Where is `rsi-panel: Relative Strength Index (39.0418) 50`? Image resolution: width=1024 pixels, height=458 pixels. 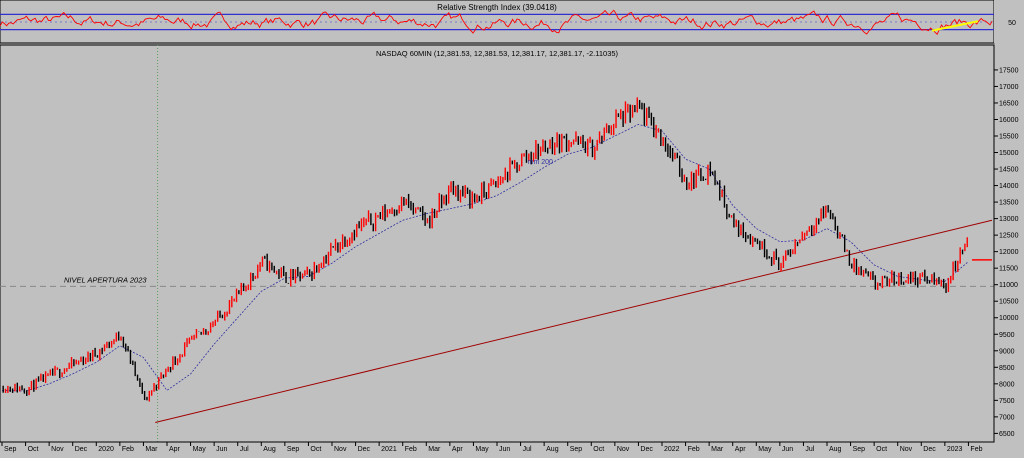 rsi-panel: Relative Strength Index (39.0418) 50 is located at coordinates (512, 22).